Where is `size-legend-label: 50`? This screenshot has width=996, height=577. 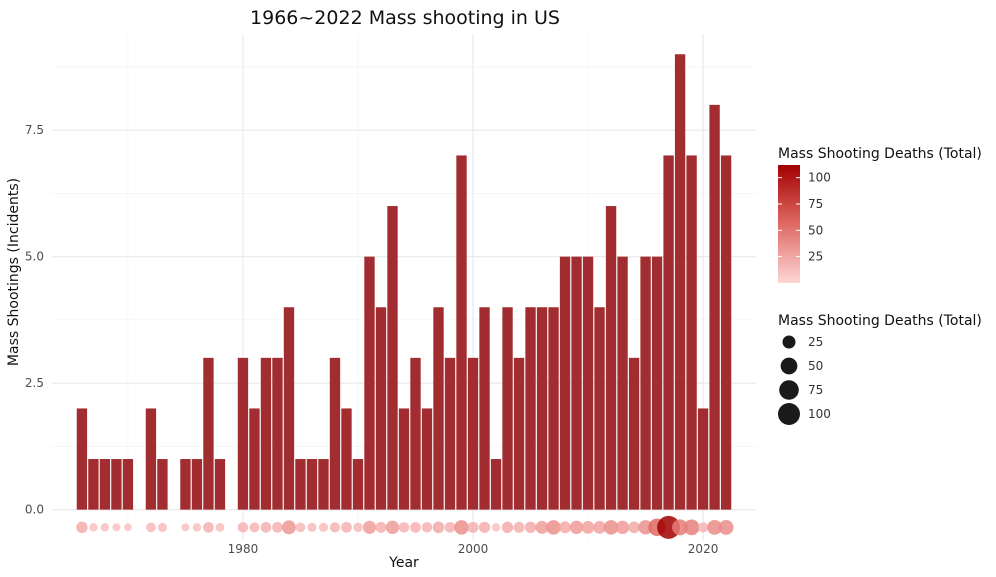
size-legend-label: 50 is located at coordinates (815, 366).